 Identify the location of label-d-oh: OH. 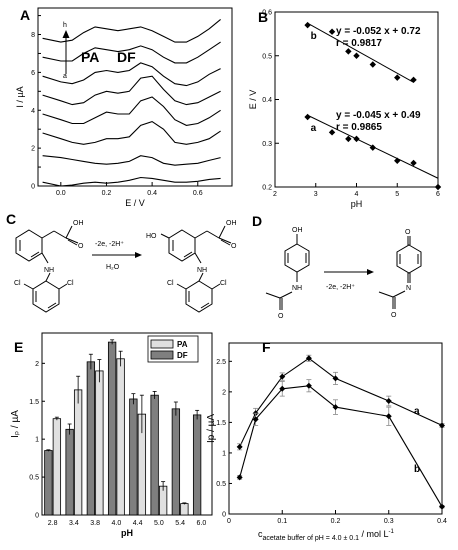
(297, 230).